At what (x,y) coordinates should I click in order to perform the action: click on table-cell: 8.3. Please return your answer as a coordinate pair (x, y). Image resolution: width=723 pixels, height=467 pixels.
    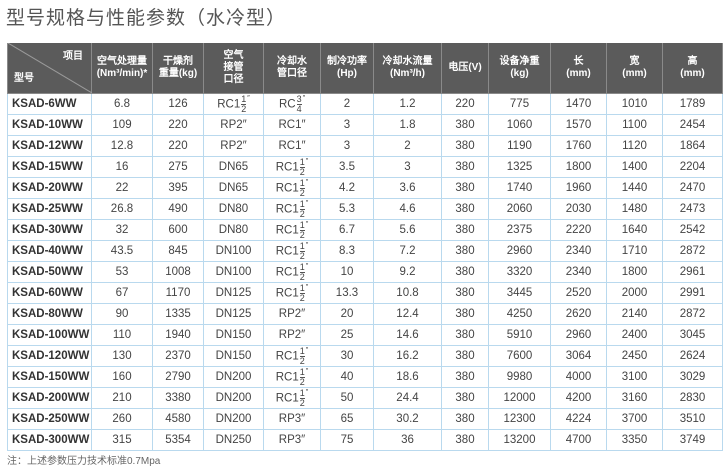
    Looking at the image, I should click on (347, 251).